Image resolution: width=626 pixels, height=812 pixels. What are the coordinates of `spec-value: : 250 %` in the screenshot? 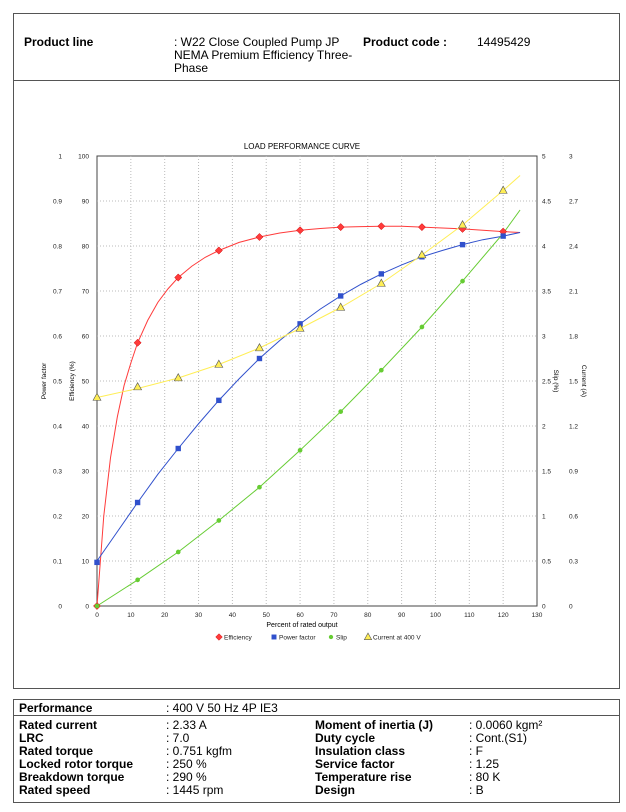 It's located at (186, 764).